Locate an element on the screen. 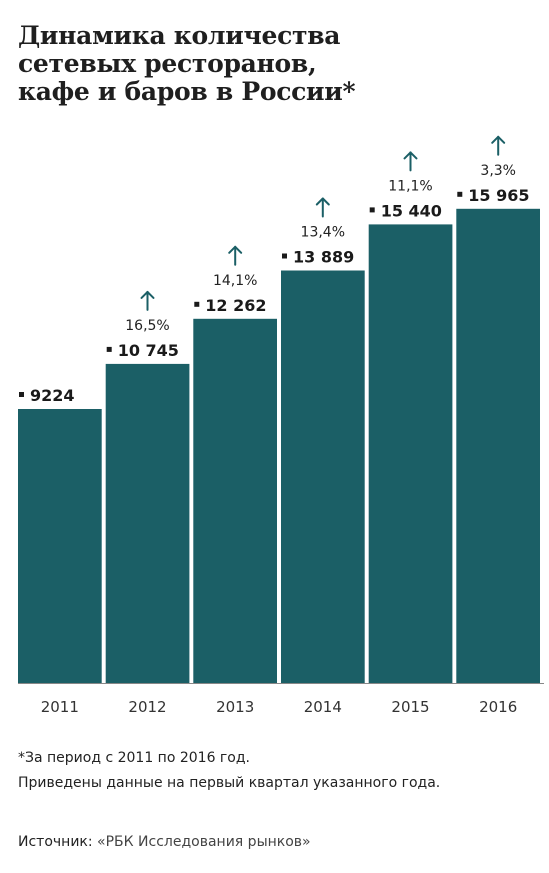 The height and width of the screenshot is (873, 549). bar-2016 is located at coordinates (498, 446).